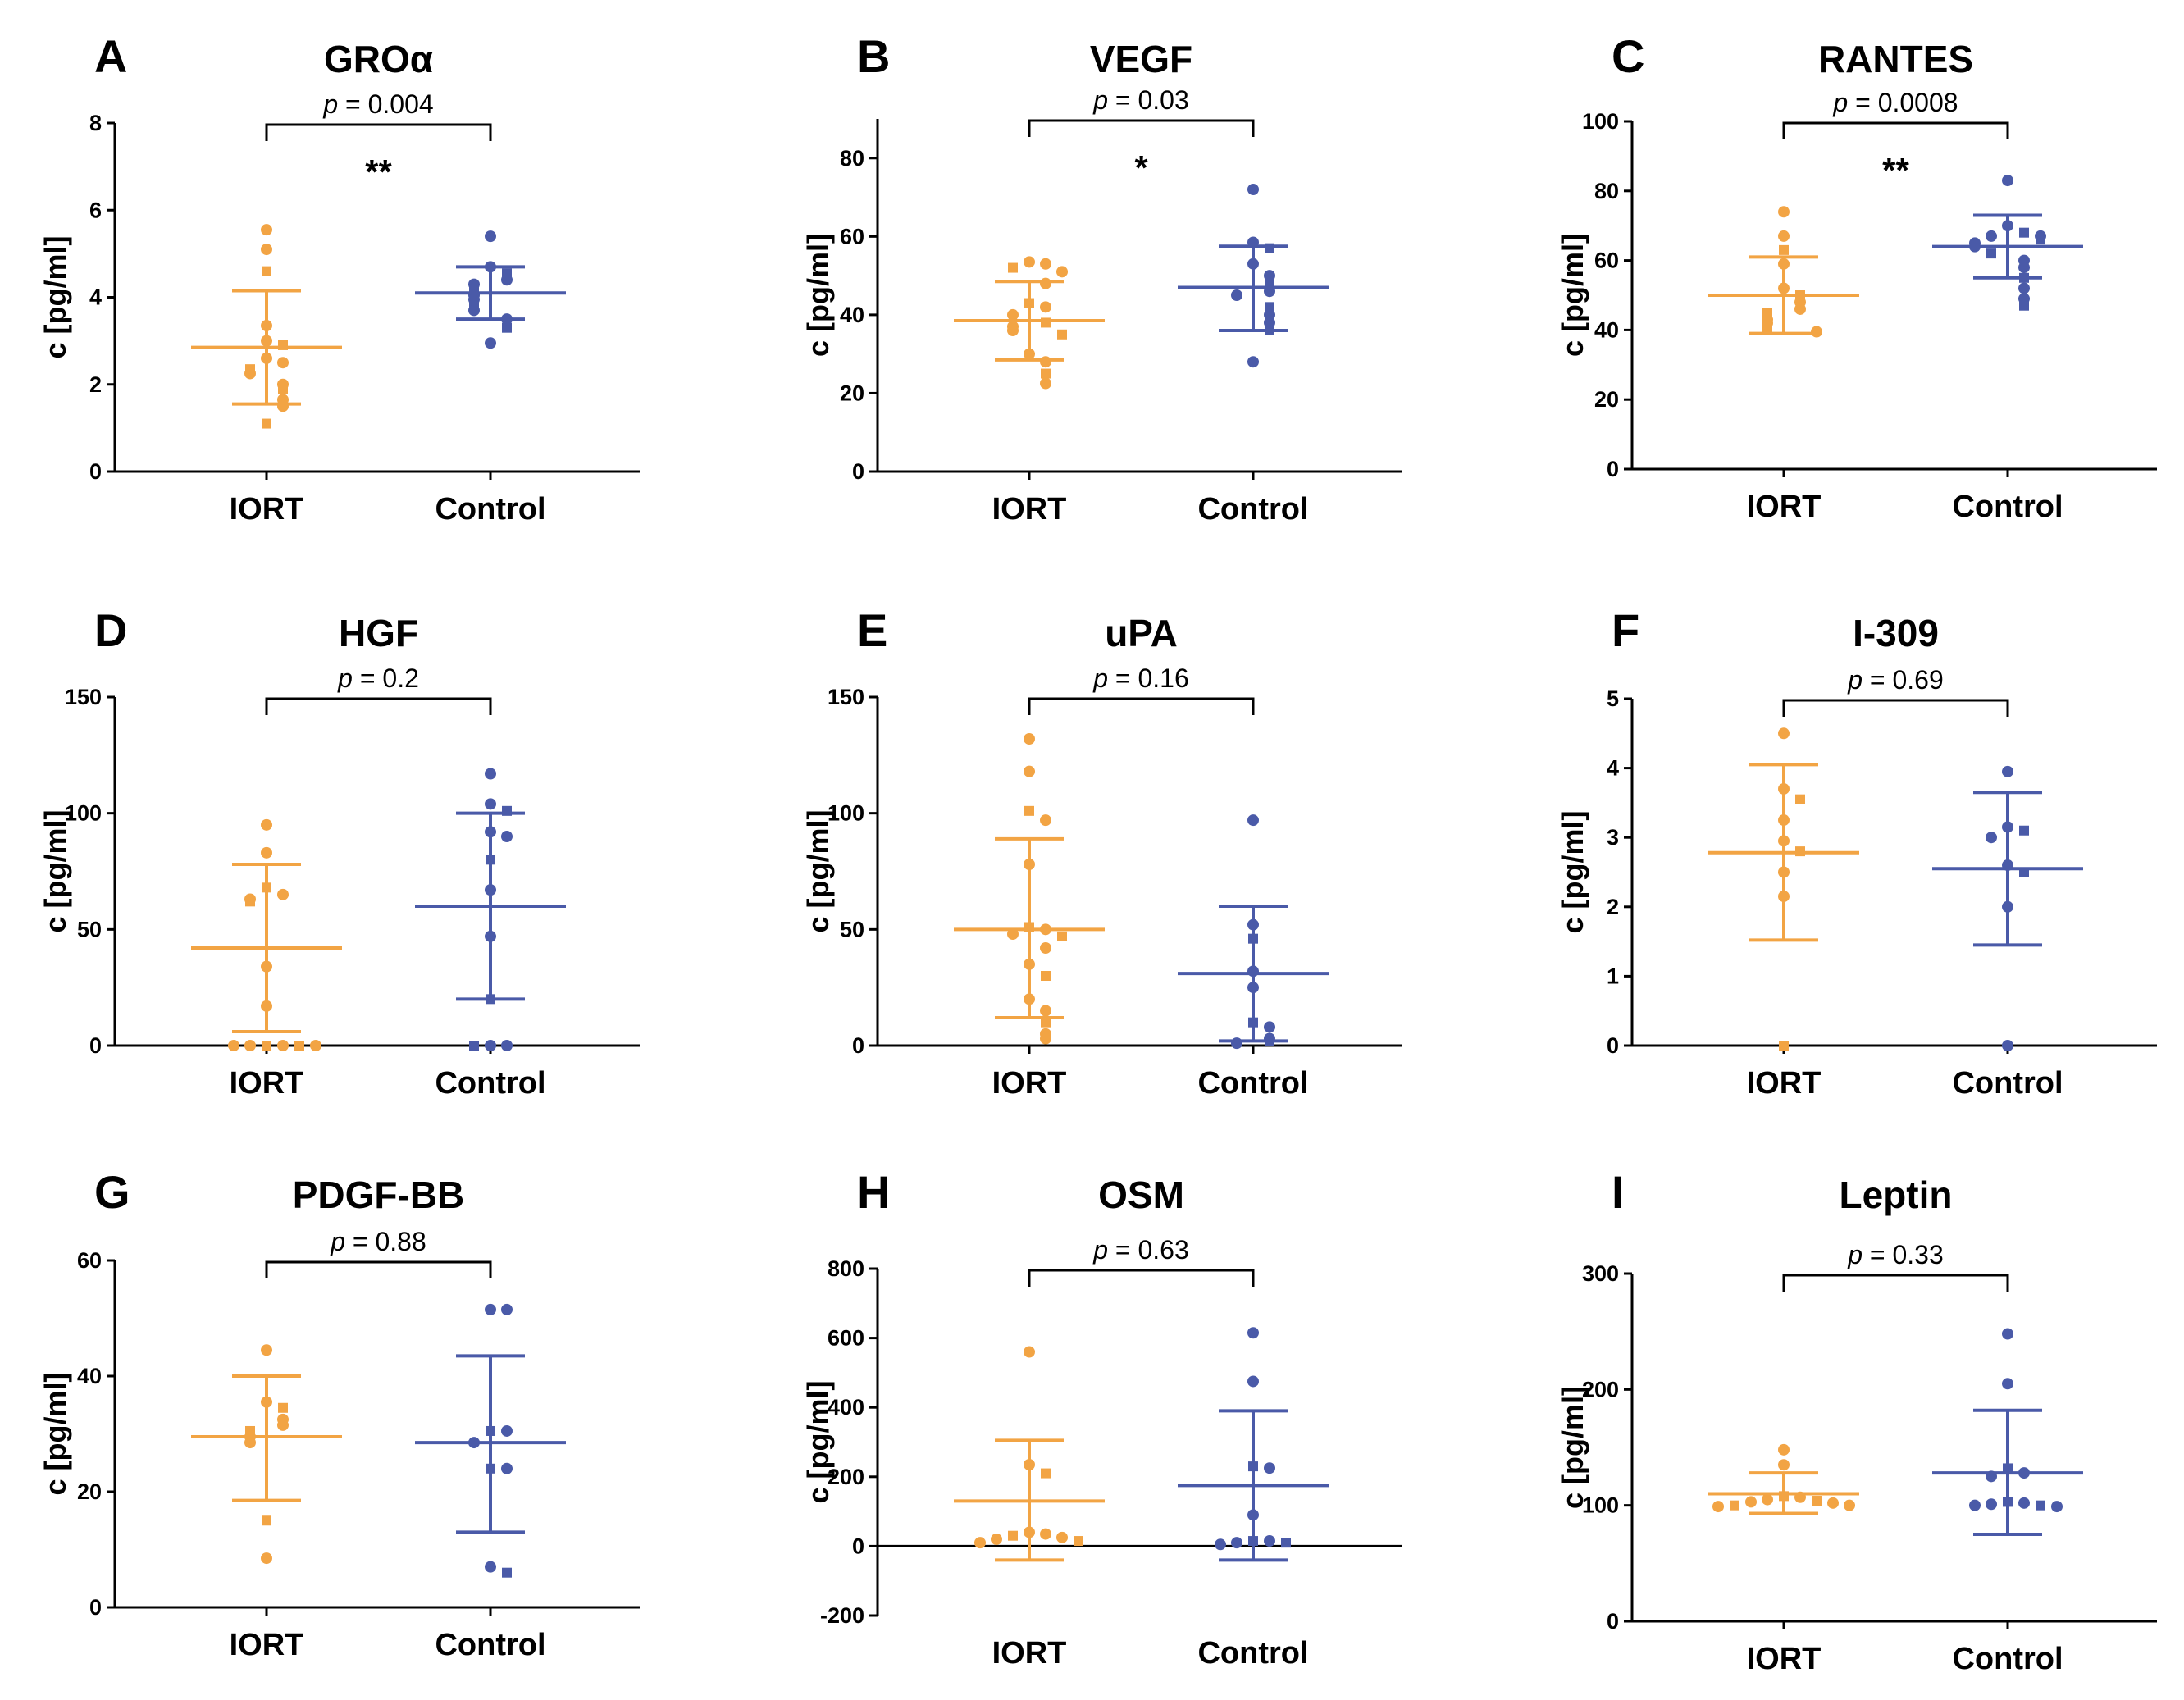 The width and height of the screenshot is (2184, 1700). What do you see at coordinates (111, 56) in the screenshot?
I see `panel-letter: A` at bounding box center [111, 56].